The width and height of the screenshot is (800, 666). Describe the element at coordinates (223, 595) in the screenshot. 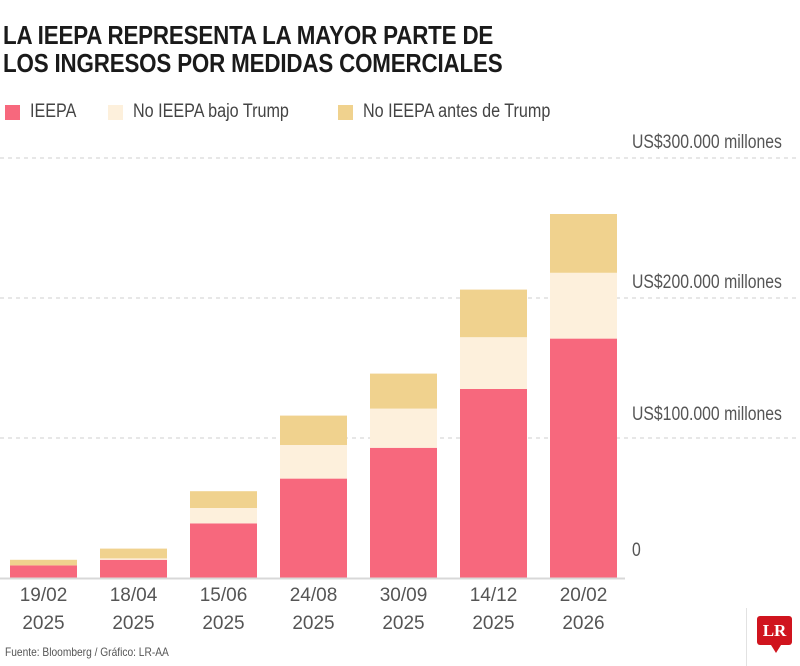

I see `x-tick-label-line: 15/06` at that location.